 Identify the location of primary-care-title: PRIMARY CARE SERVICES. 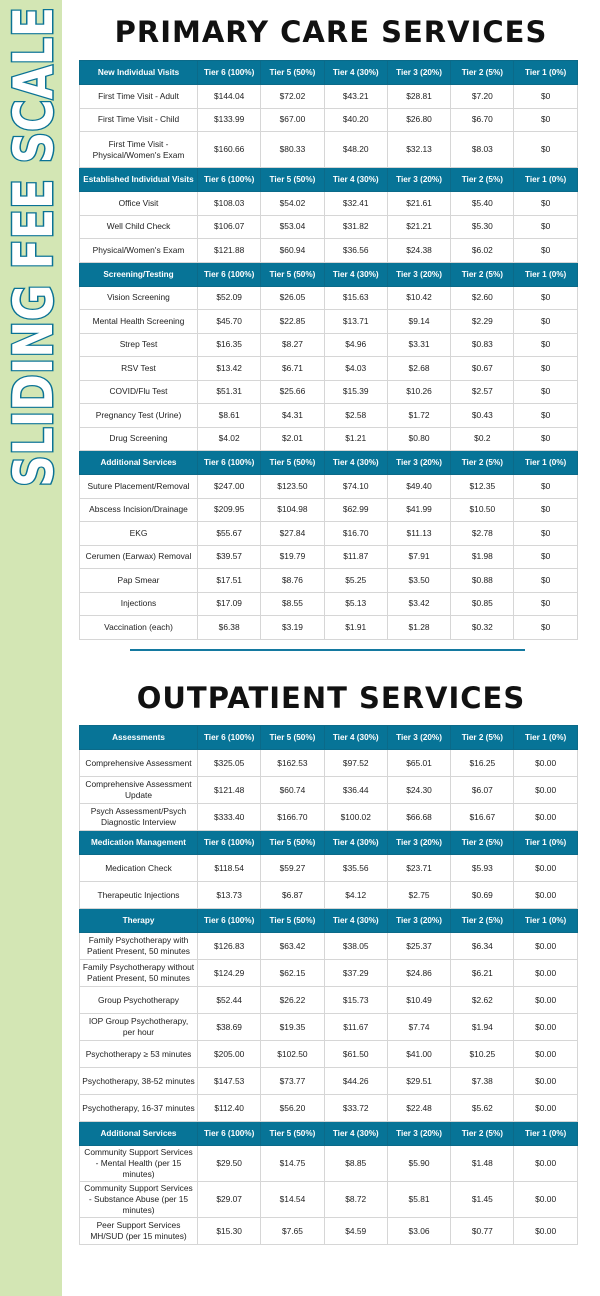
(331, 32).